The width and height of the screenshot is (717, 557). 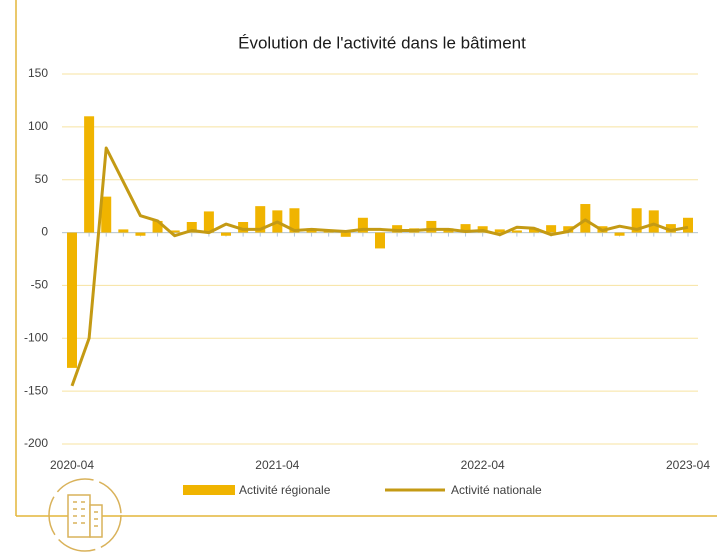 I want to click on y-tick-label: 100, so click(x=38, y=126).